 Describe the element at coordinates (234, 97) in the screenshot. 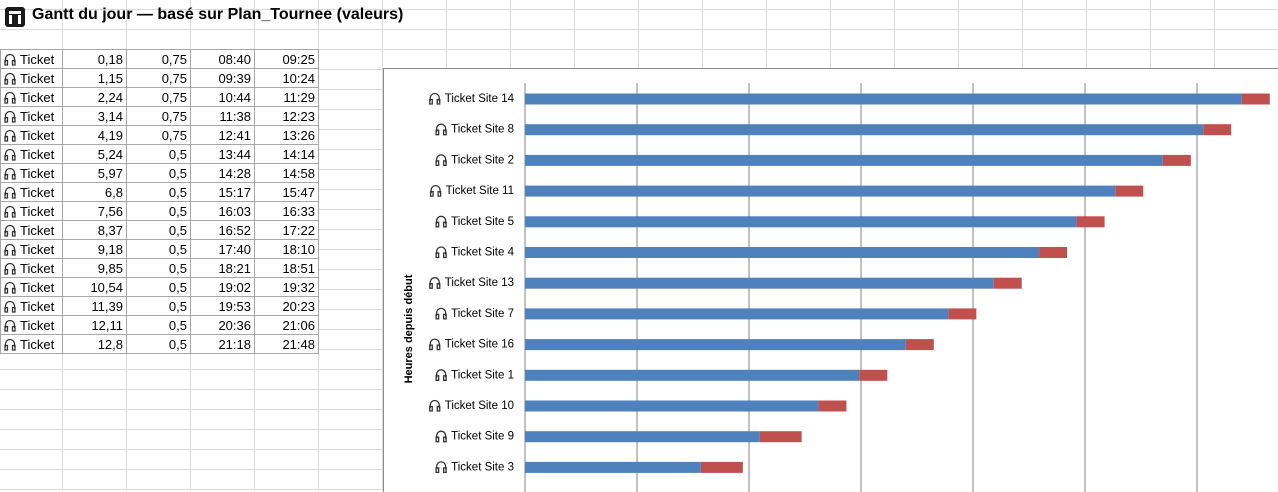

I see `cell-text: 10:44` at that location.